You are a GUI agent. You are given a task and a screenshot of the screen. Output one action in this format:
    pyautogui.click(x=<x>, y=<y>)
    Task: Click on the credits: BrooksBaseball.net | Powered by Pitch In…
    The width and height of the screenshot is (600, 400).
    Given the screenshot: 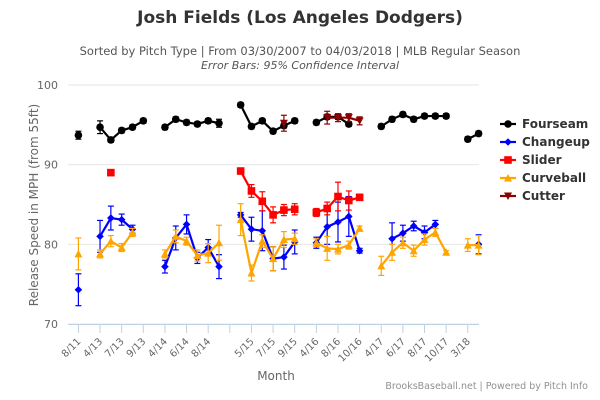 What is the action you would take?
    pyautogui.click(x=486, y=386)
    